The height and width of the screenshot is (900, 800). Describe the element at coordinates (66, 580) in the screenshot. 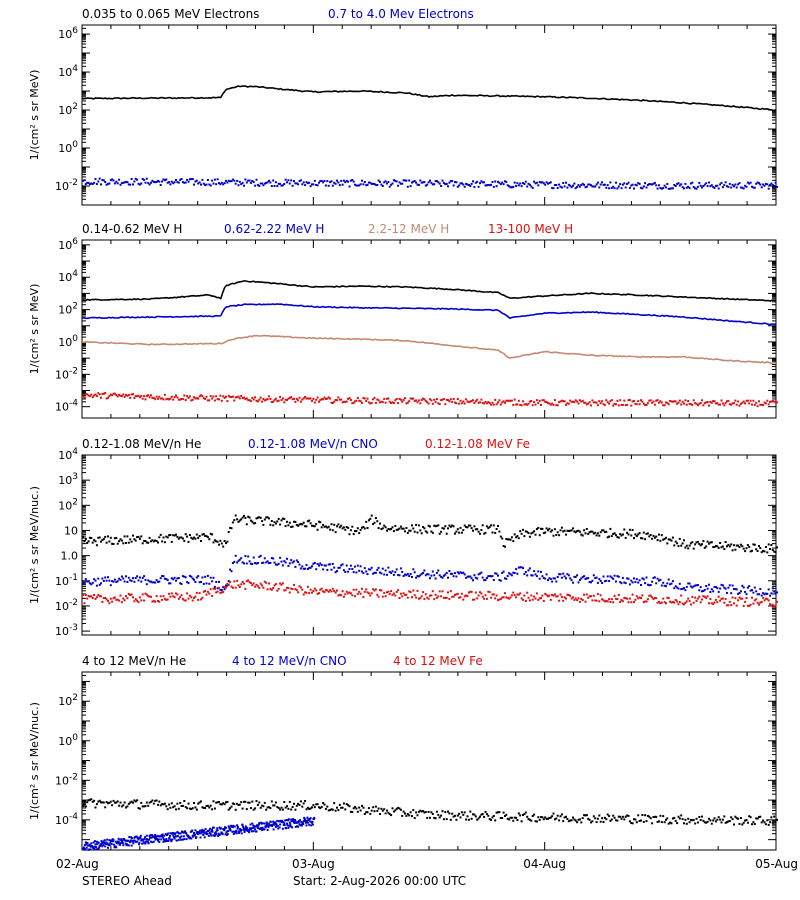

I see `y-tick-label: 10-1` at that location.